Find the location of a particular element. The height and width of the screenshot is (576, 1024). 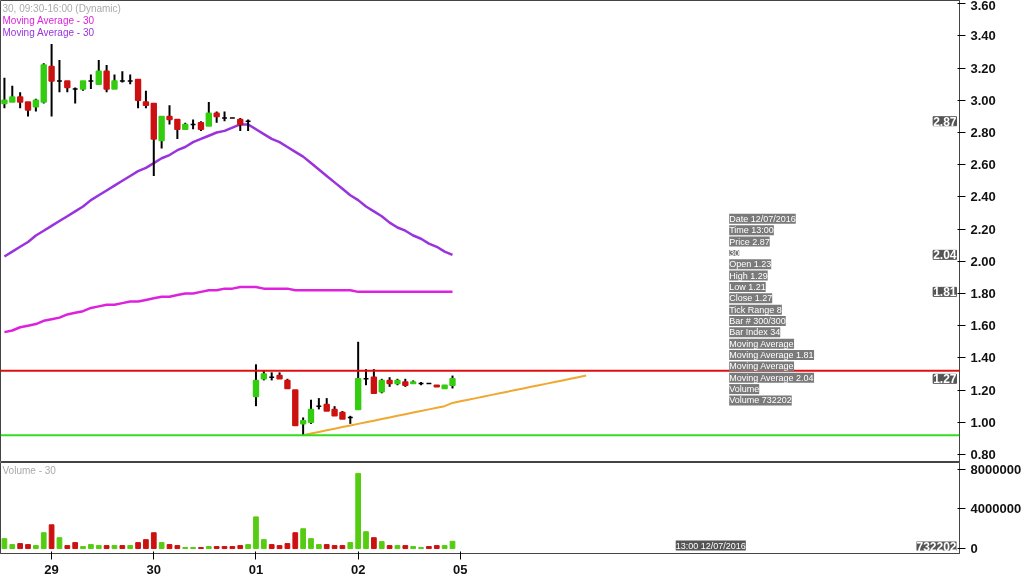

y-tick-label: 3.40 is located at coordinates (983, 36).